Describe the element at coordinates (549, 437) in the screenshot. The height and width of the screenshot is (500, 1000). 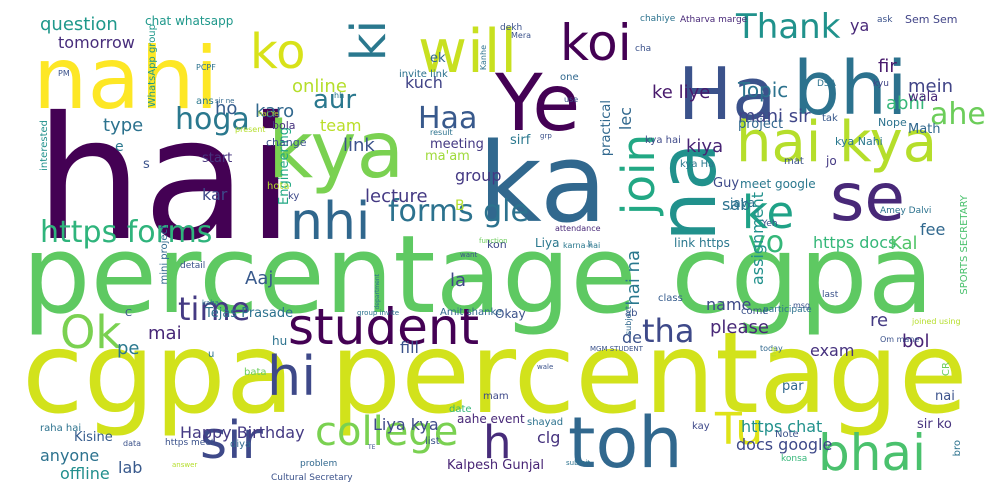
I see `word-81: clg` at that location.